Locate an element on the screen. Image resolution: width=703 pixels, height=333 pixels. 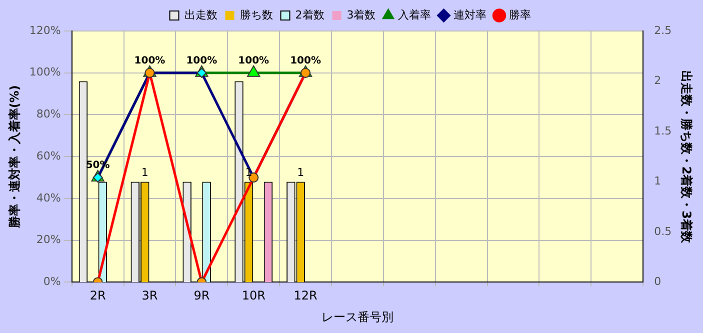
legend-label: 勝率 is located at coordinates (520, 15).